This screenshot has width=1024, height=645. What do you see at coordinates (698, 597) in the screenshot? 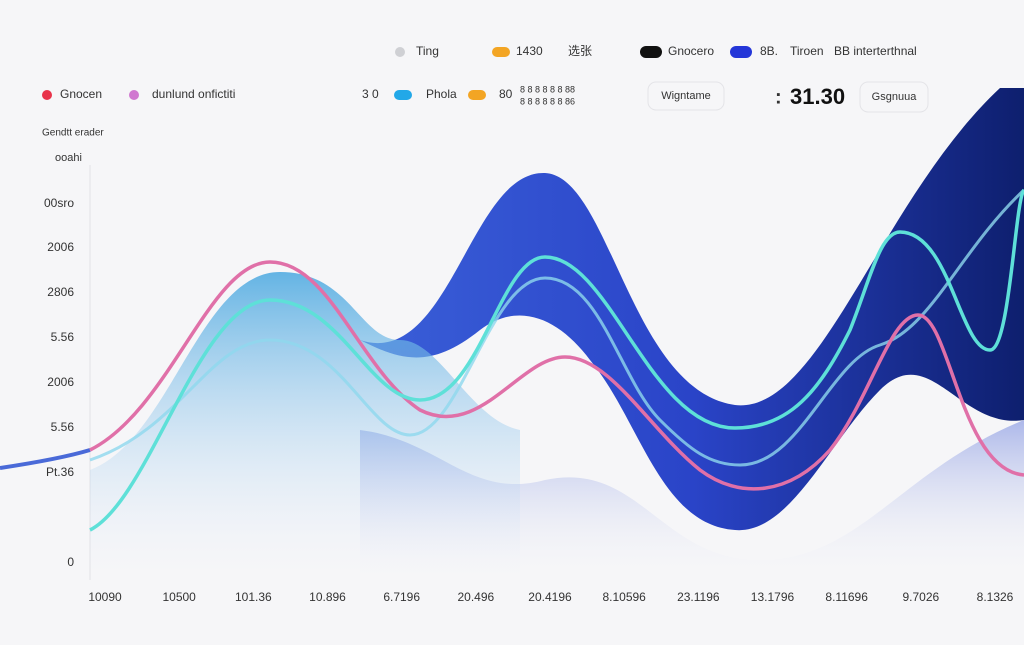
I see `x-tick-label: 23.1196` at bounding box center [698, 597].